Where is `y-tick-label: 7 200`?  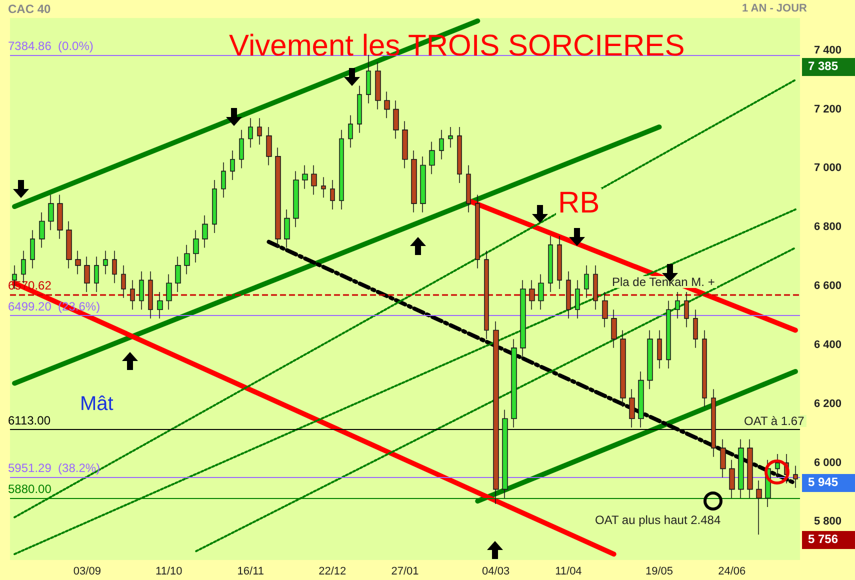 y-tick-label: 7 200 is located at coordinates (828, 109).